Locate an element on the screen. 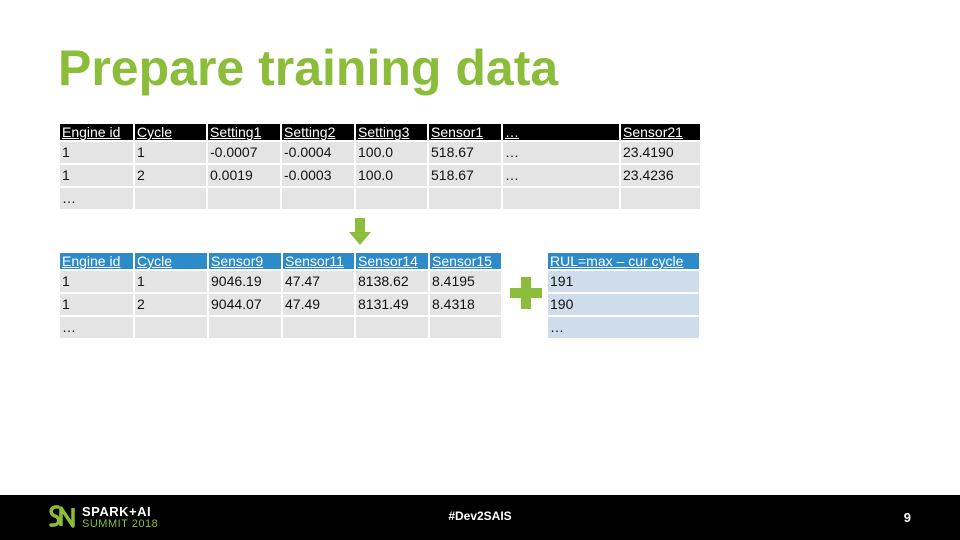  table-cell: -0.0004 is located at coordinates (318, 153).